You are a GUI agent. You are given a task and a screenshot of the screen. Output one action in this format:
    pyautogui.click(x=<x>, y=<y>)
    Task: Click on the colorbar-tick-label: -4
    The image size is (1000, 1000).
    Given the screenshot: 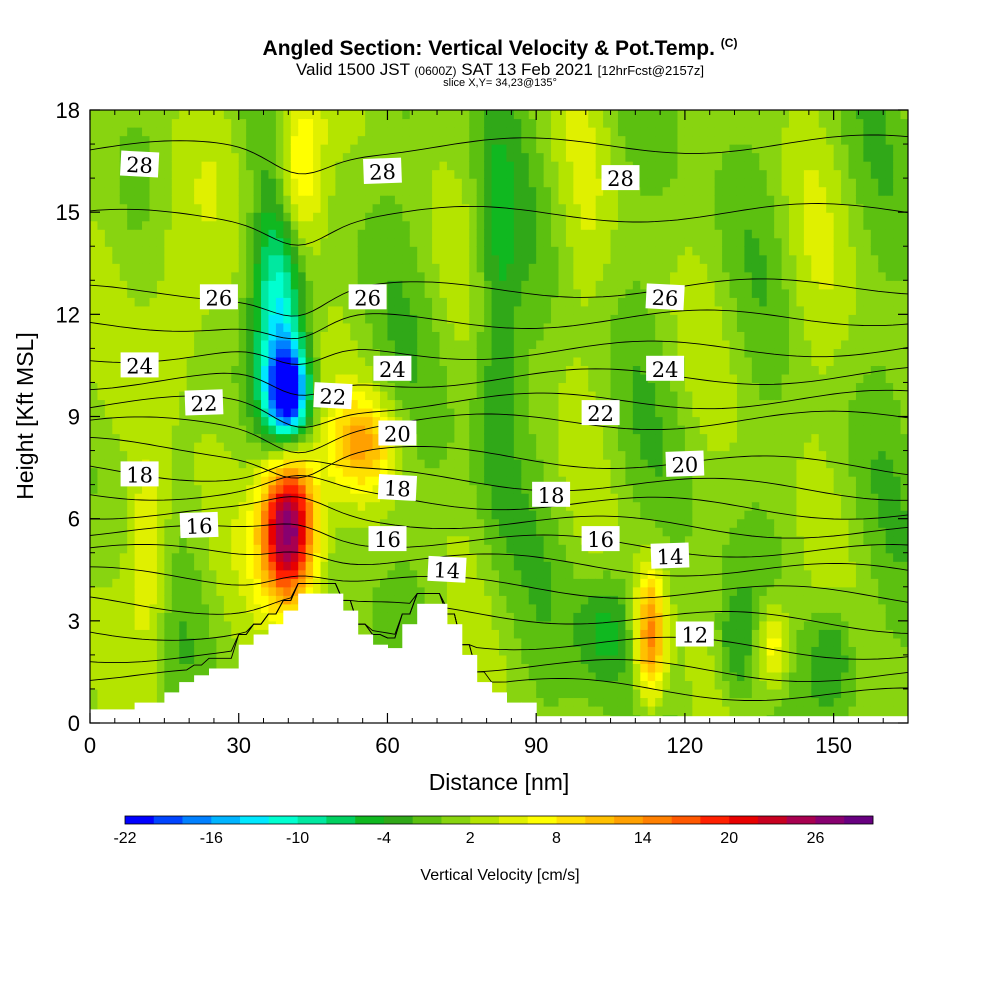 What is the action you would take?
    pyautogui.click(x=384, y=838)
    